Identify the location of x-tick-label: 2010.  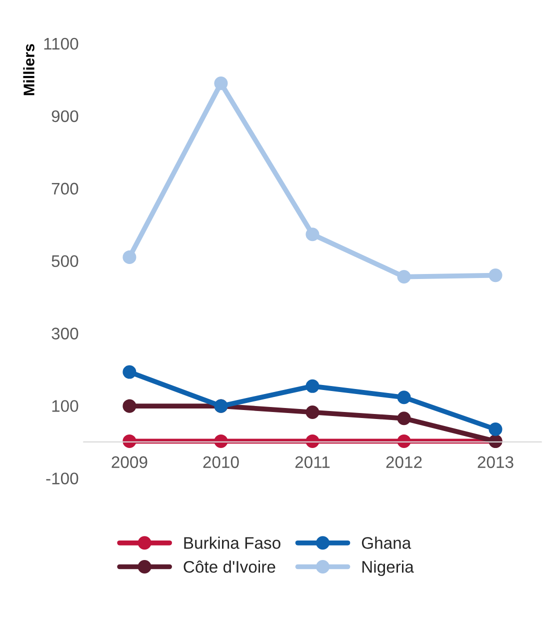
(221, 462).